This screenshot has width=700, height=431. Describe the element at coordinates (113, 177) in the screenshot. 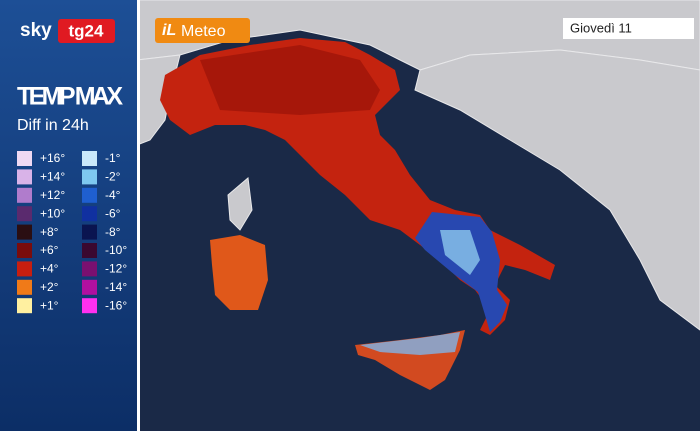

I see `legend-label: -2°` at that location.